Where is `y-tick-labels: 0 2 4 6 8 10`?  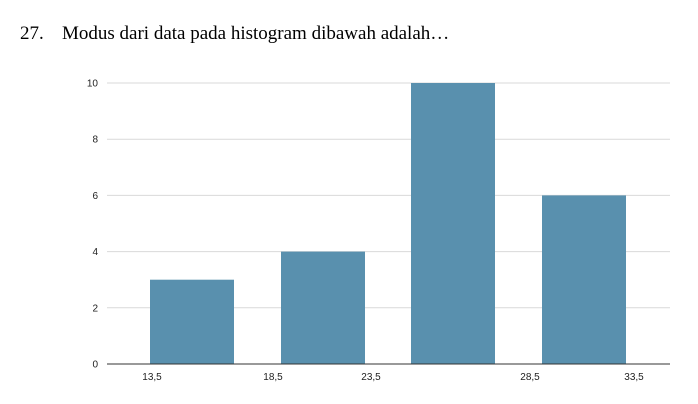
y-tick-labels: 0 2 4 6 8 10 is located at coordinates (93, 225).